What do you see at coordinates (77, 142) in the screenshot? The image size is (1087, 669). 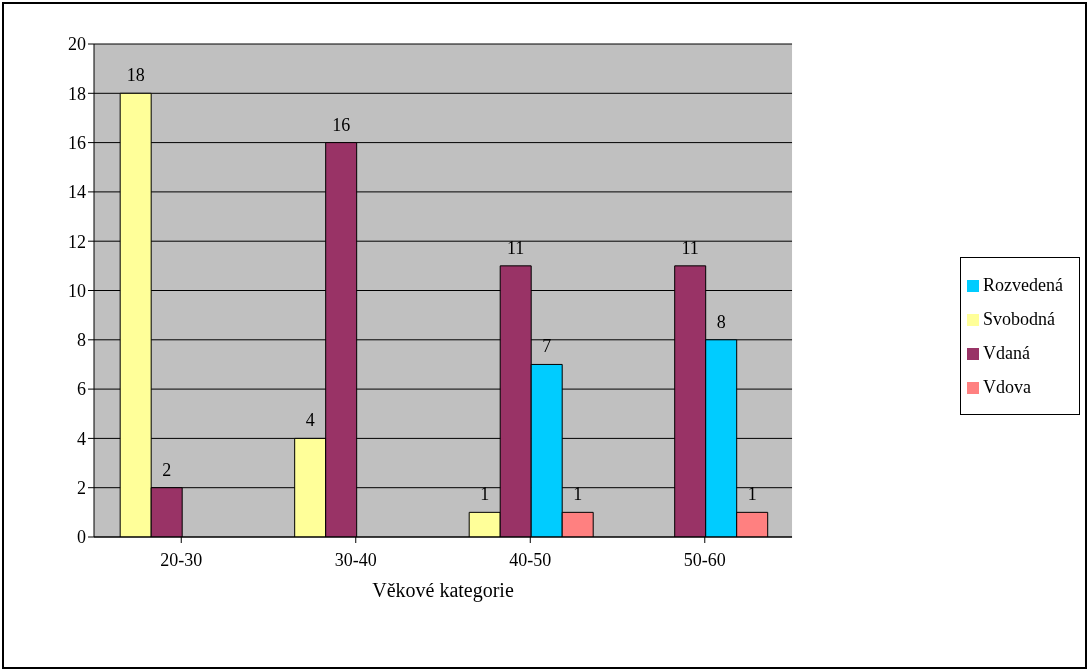 I see `y-tick-label: 16` at bounding box center [77, 142].